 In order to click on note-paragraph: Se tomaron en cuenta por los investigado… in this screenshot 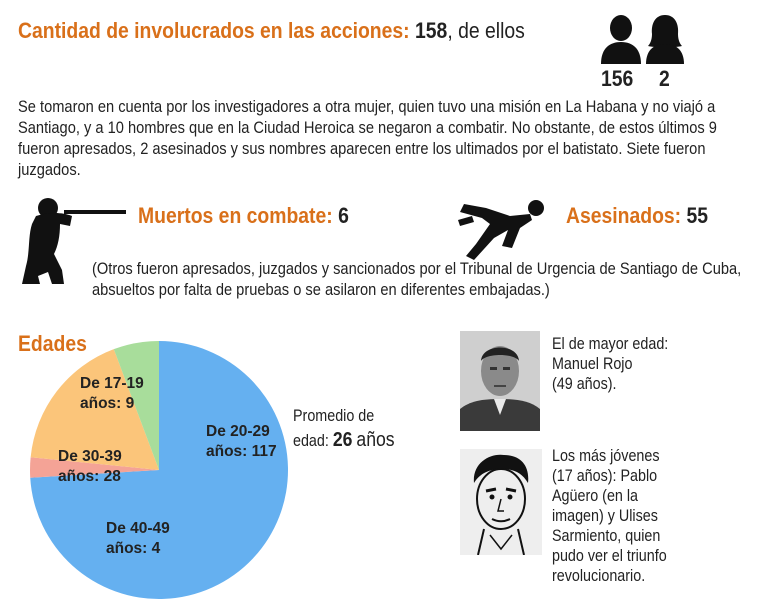, I will do `click(367, 138)`.